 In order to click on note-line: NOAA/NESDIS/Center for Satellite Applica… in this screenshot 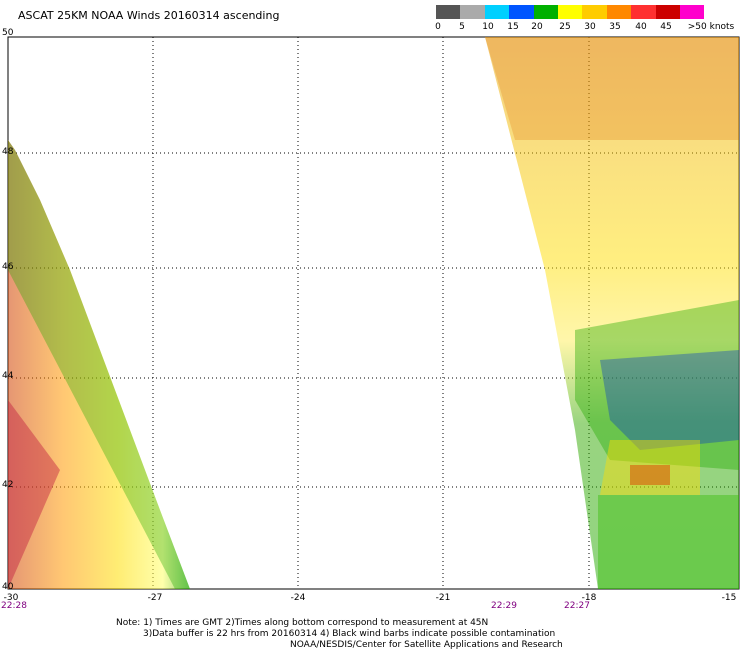, I will do `click(426, 645)`.